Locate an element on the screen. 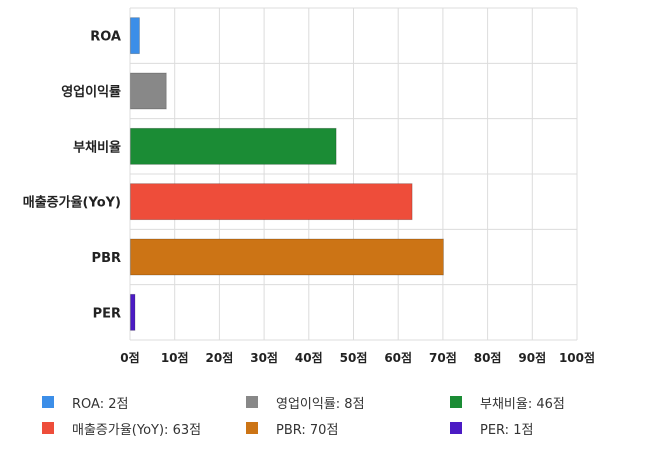  x-tick-label: 0점 is located at coordinates (129, 357).